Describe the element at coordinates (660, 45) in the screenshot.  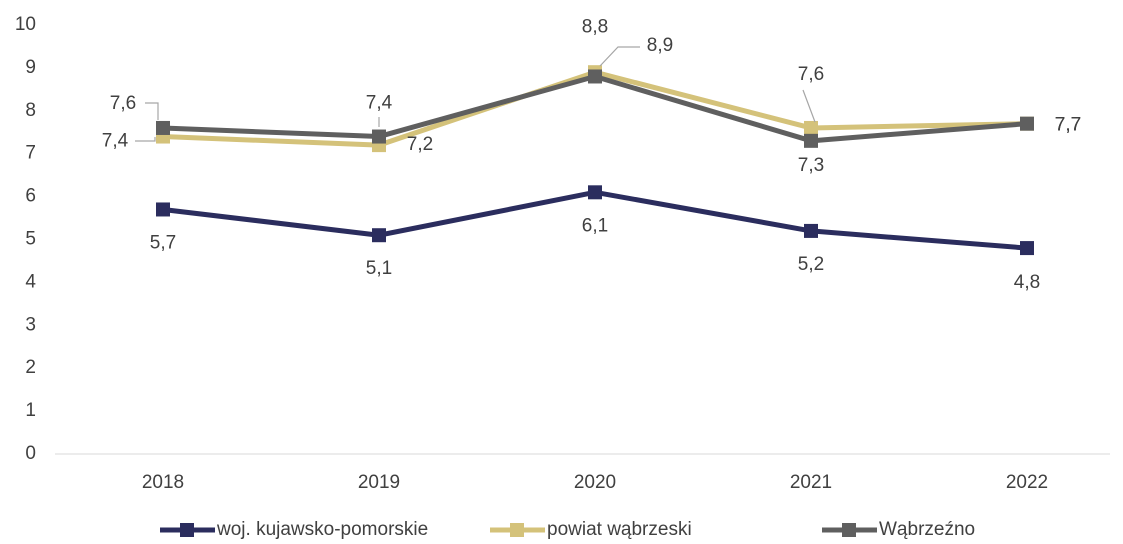
I see `data-label: 8,9` at that location.